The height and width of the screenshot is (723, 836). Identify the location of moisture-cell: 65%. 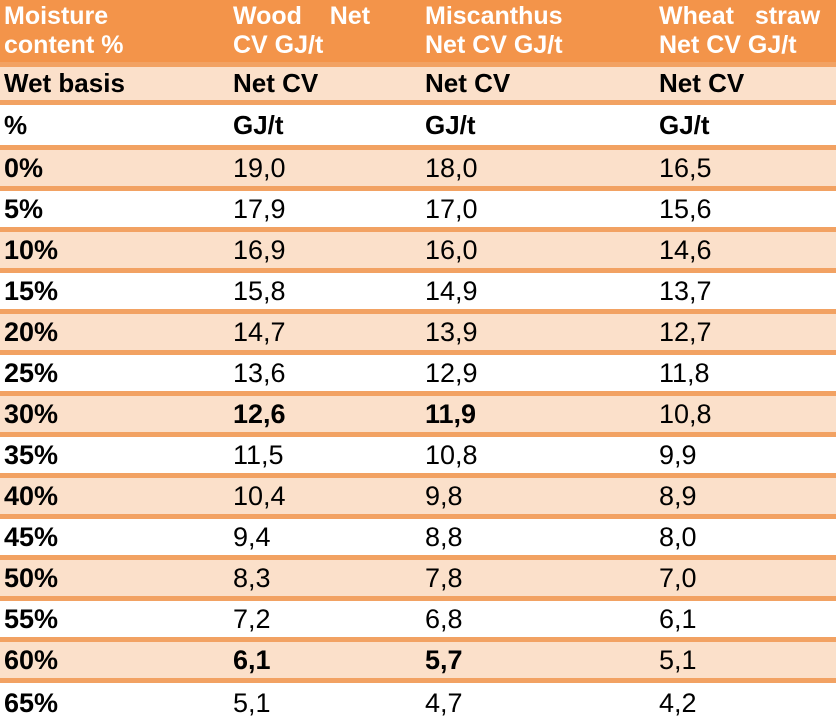
(31, 703).